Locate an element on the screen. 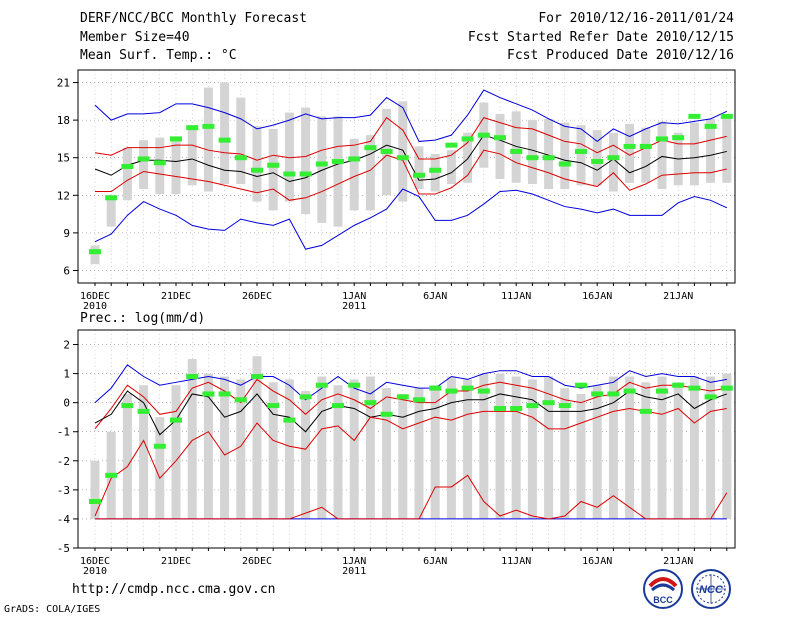  temp-xtick-label: 26DEC is located at coordinates (257, 296).